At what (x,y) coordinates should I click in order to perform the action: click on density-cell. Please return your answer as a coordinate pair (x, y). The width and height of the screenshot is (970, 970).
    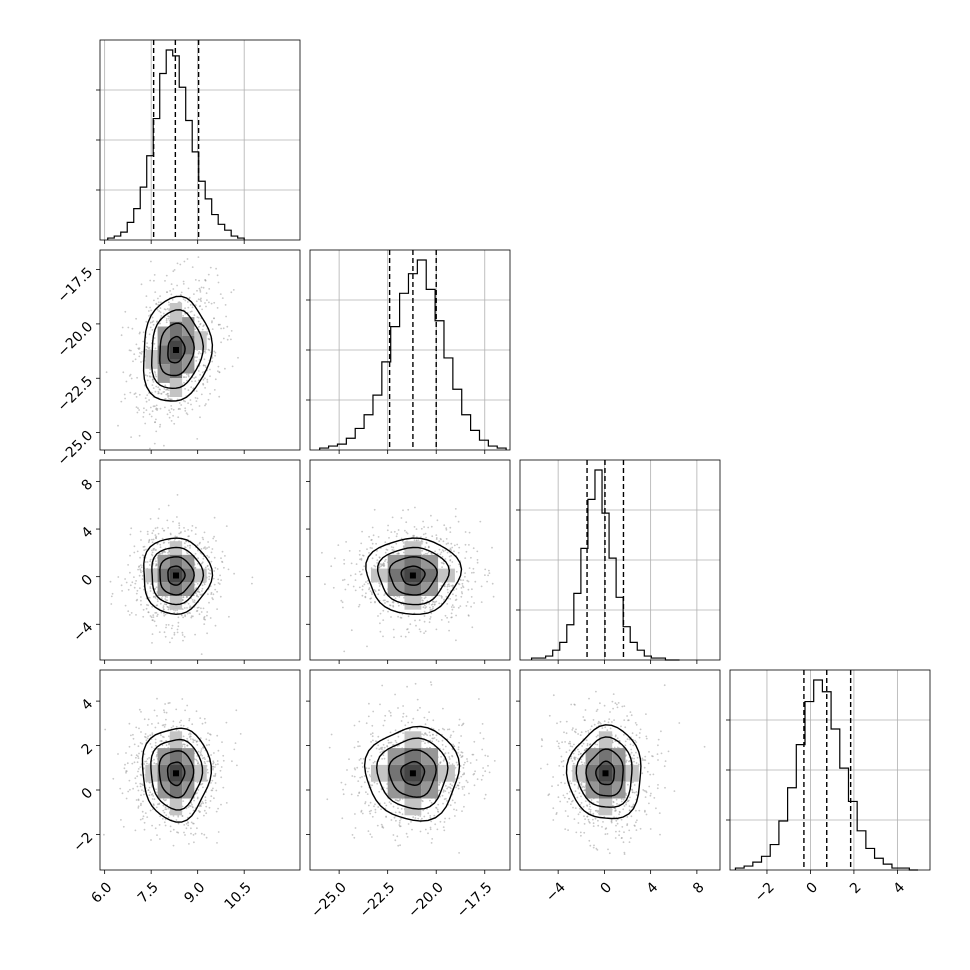
    Looking at the image, I should click on (176, 331).